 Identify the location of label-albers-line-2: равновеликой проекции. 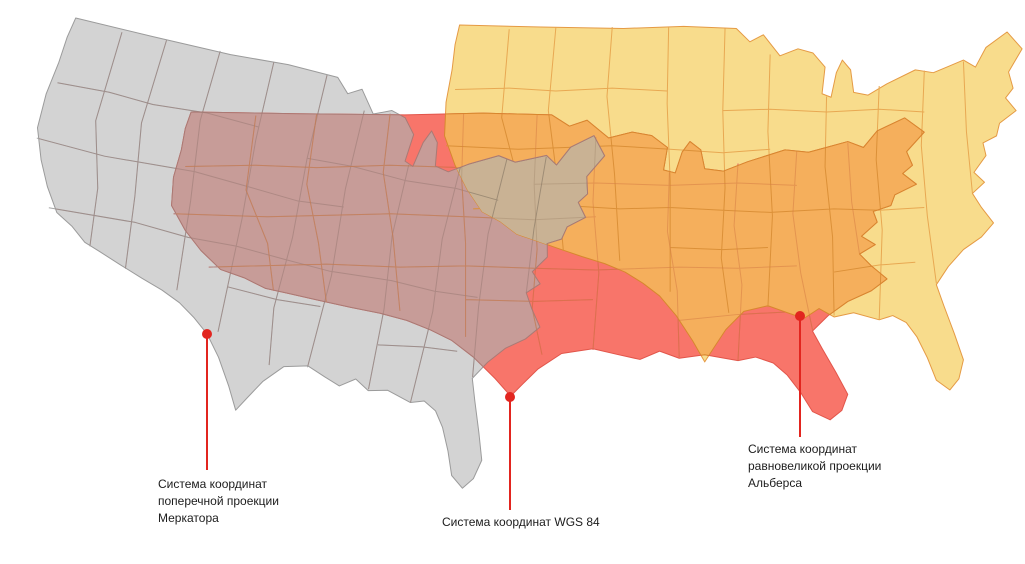
(815, 466).